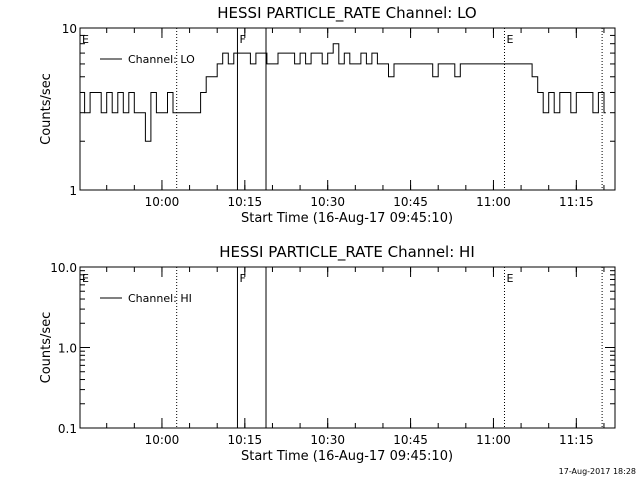 The width and height of the screenshot is (640, 480). Describe the element at coordinates (161, 59) in the screenshot. I see `panel1-legend-label: Channel: LO` at that location.